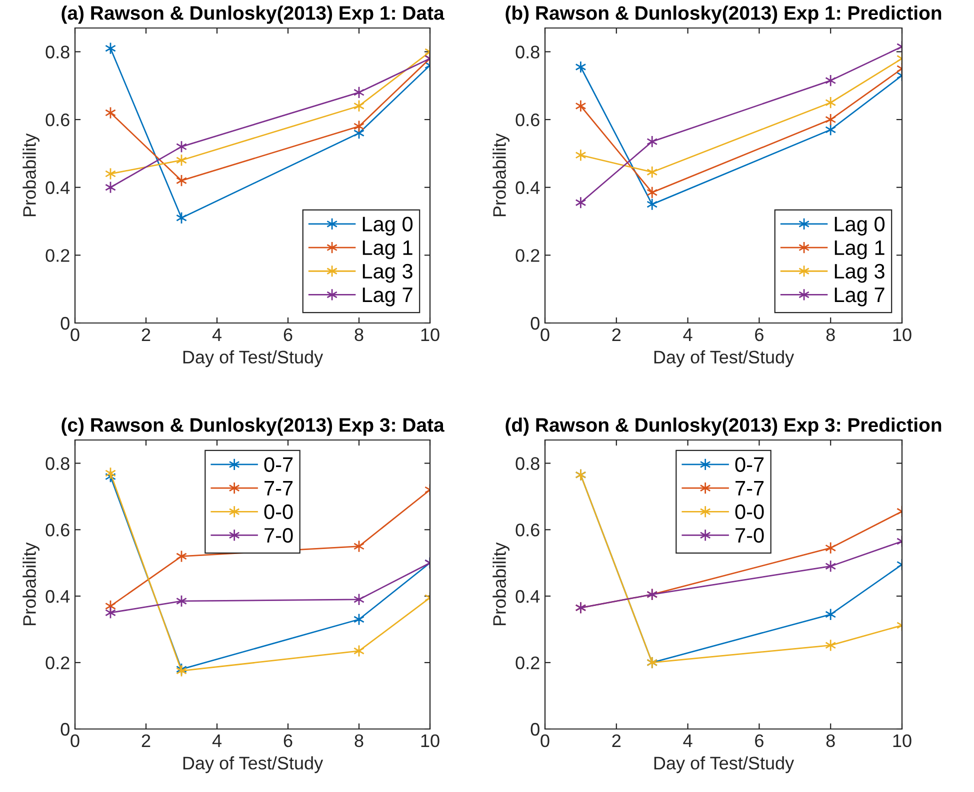  What do you see at coordinates (724, 427) in the screenshot?
I see `chart-title: (d) Rawson & Dunlosky(2013) Exp 3: Prediction` at bounding box center [724, 427].